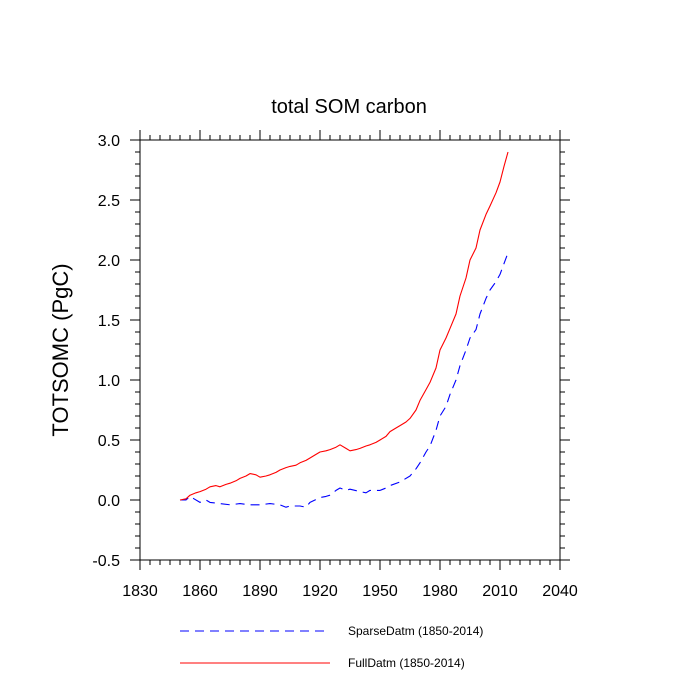 The image size is (700, 700). I want to click on x-tick-label: 1830, so click(140, 591).